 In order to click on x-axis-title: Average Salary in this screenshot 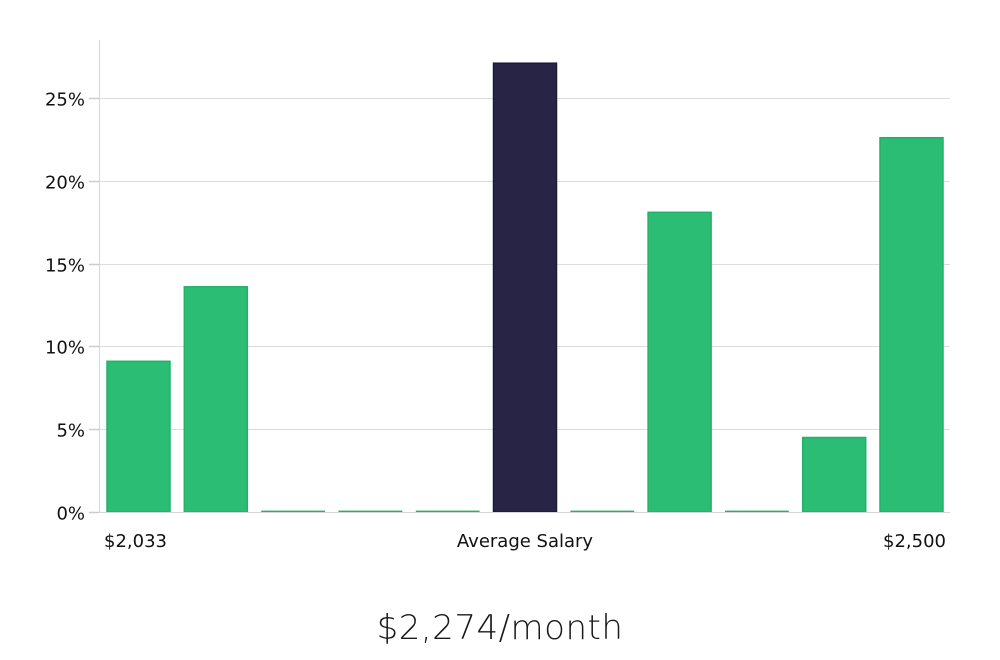, I will do `click(525, 541)`.